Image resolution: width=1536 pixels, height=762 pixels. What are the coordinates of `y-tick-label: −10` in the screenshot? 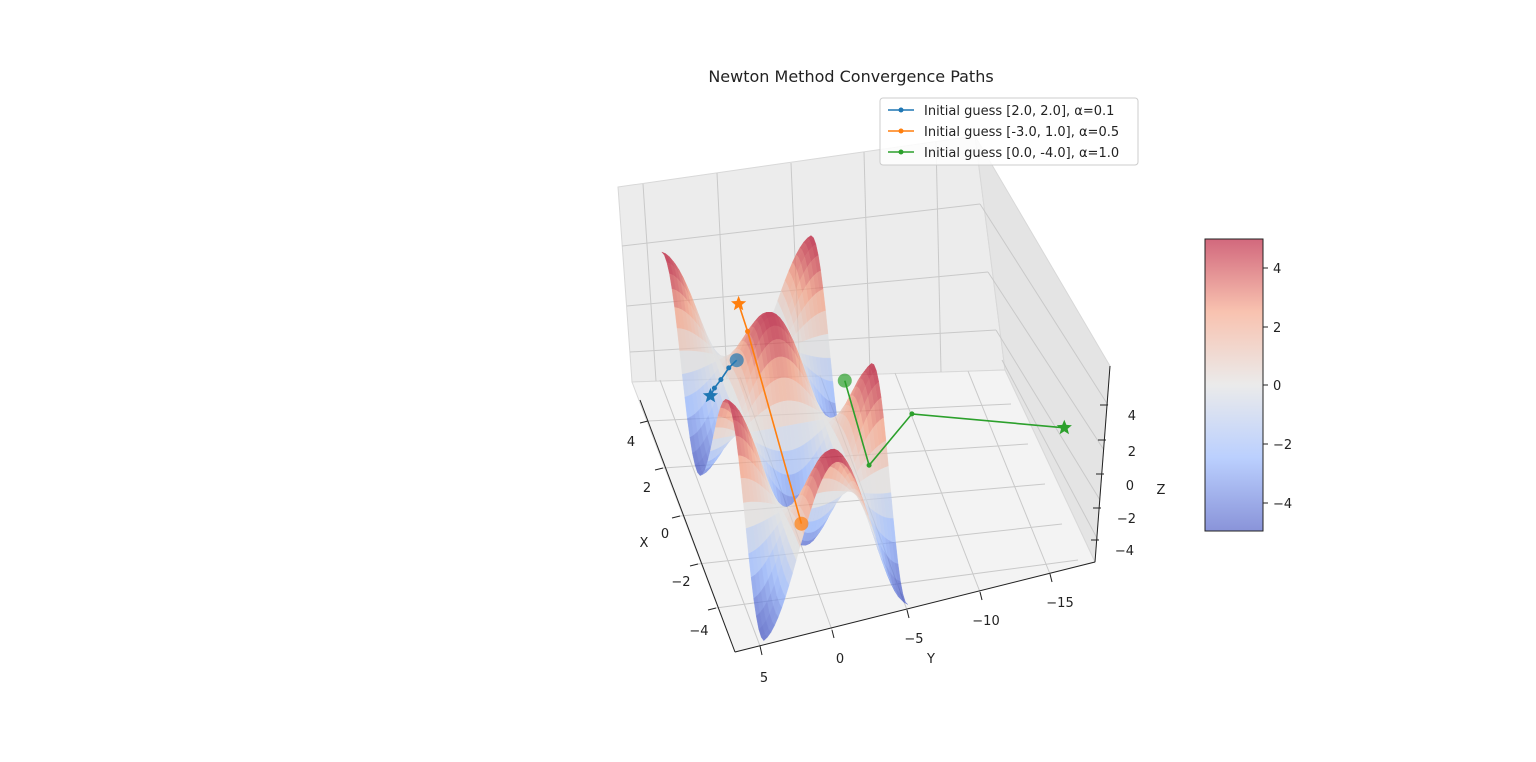 It's located at (985, 621).